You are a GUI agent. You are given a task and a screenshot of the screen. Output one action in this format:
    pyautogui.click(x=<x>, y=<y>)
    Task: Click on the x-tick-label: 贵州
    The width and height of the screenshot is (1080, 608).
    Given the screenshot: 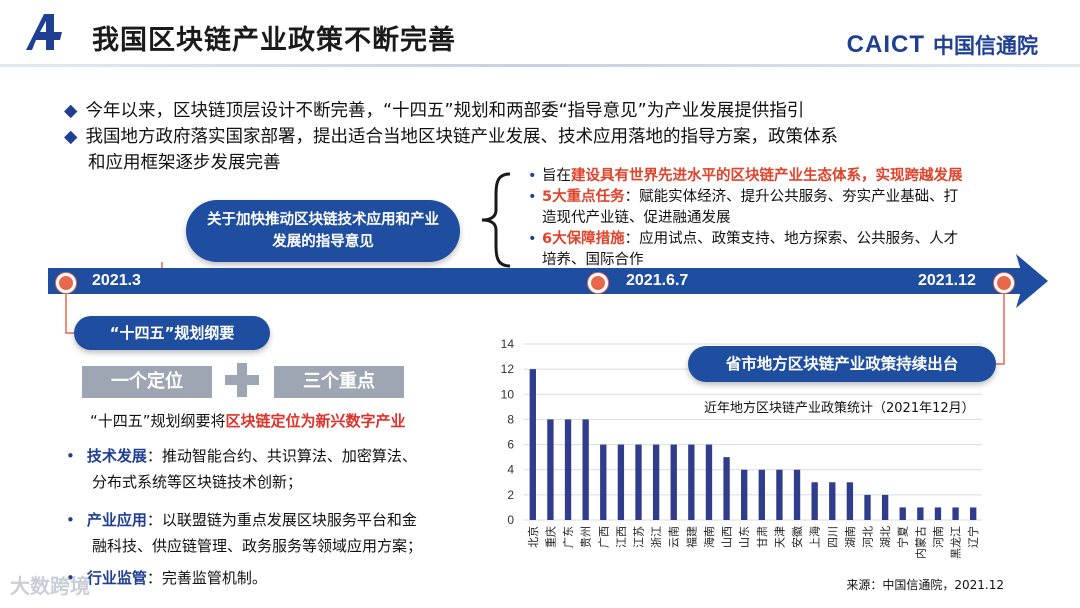 What is the action you would take?
    pyautogui.click(x=586, y=537)
    